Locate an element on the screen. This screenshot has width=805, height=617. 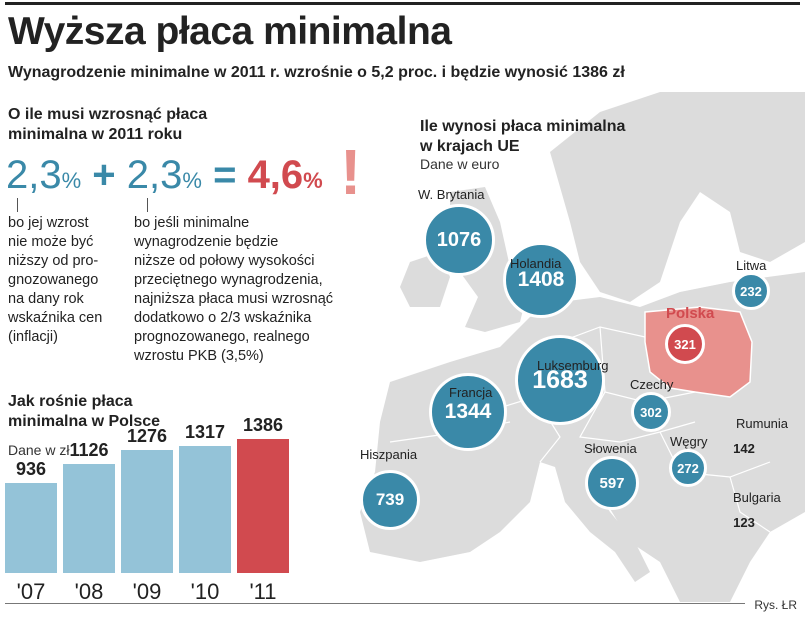
bubble-holandia: 1408 is located at coordinates (541, 280).